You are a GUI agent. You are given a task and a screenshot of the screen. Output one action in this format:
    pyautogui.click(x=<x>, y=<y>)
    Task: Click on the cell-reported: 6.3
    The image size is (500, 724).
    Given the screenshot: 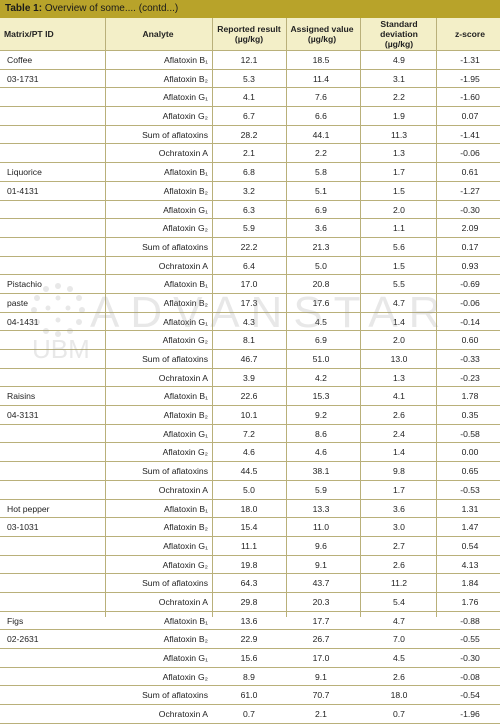 What is the action you would take?
    pyautogui.click(x=249, y=209)
    